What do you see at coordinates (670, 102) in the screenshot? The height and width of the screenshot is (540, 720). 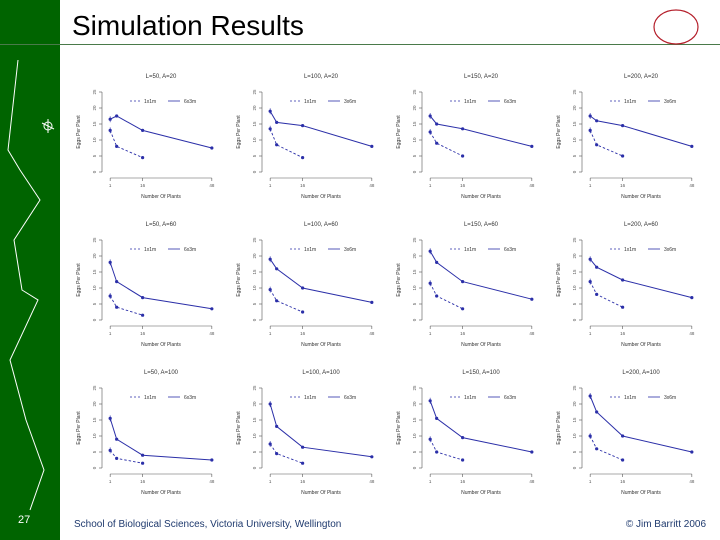 I see `legend-label: 3x6m` at bounding box center [670, 102].